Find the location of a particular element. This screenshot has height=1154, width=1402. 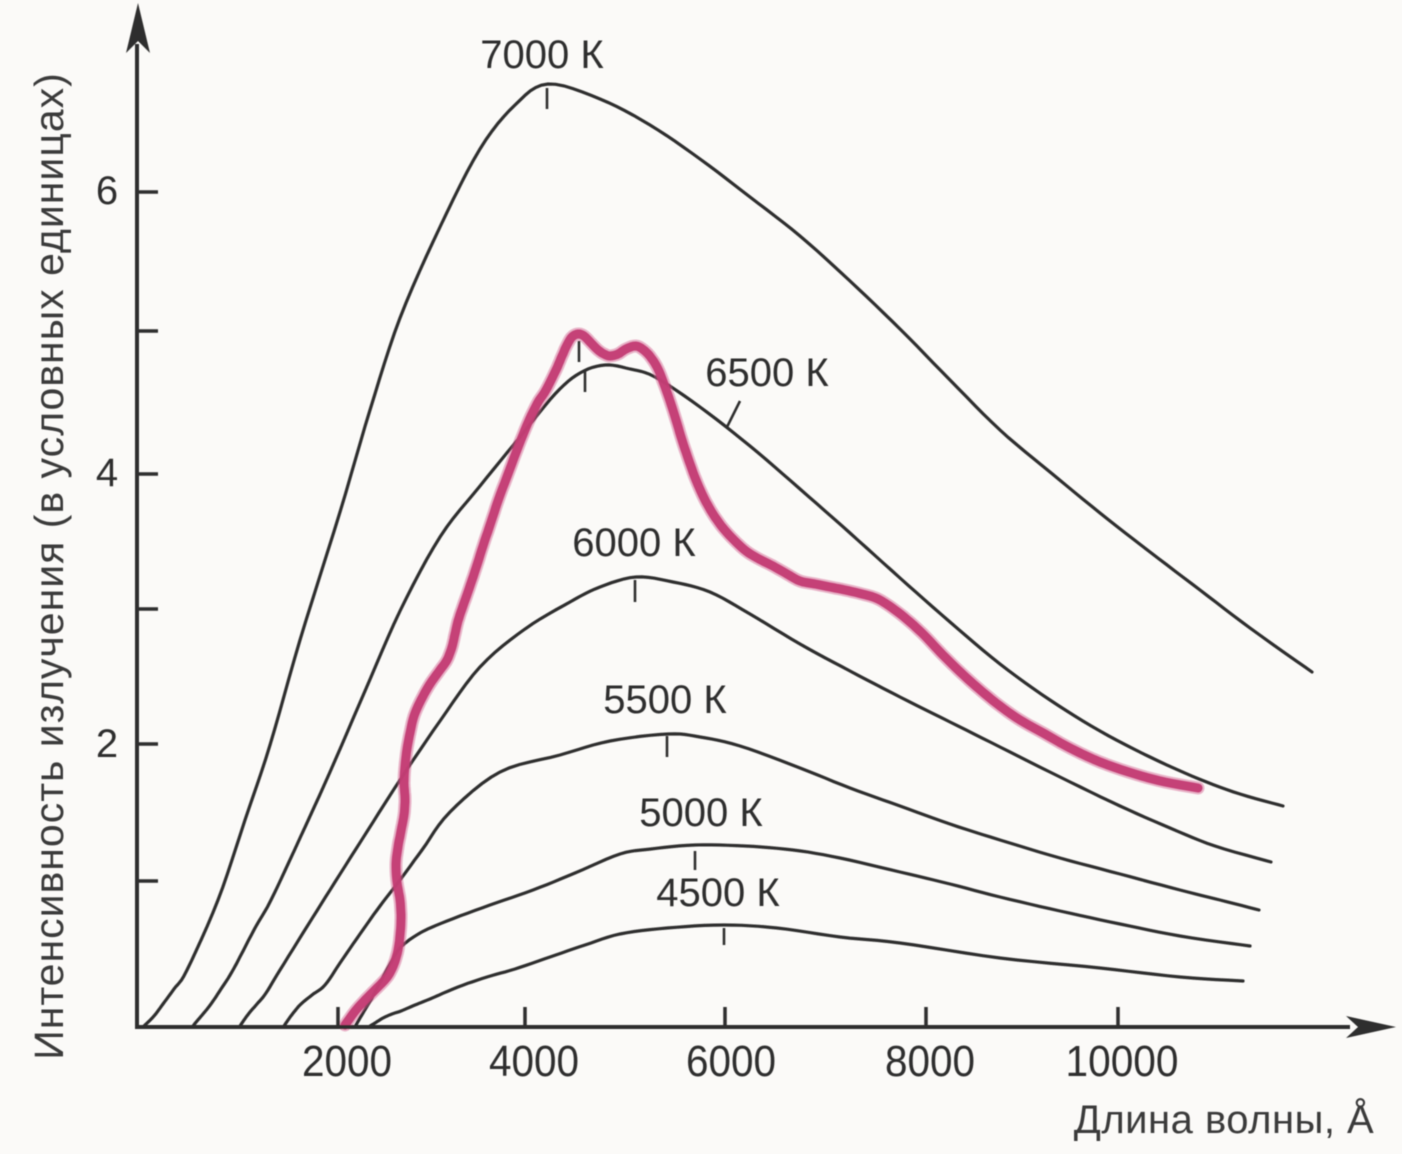

svg-text: 8000 is located at coordinates (930, 1061).